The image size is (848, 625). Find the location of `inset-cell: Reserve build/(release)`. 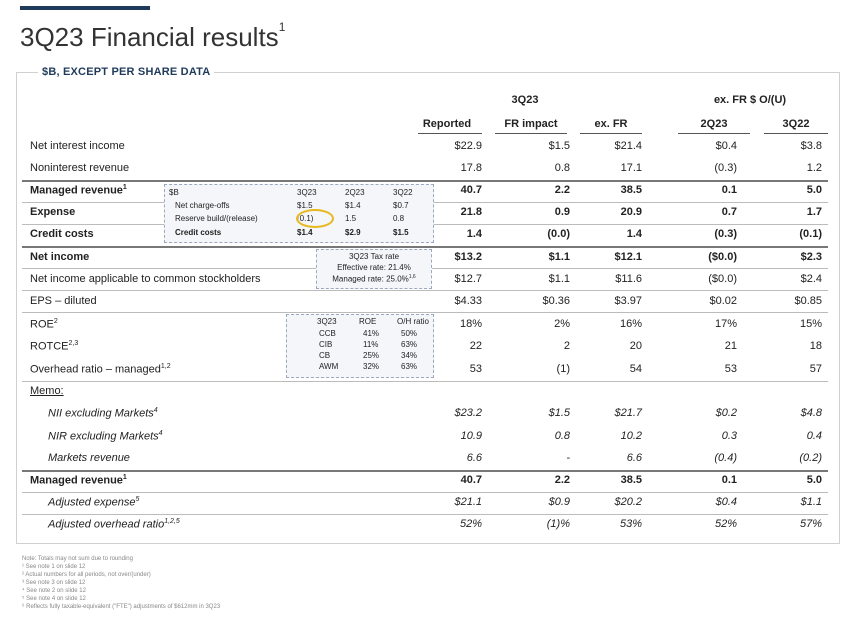

inset-cell: Reserve build/(release) is located at coordinates (216, 218).